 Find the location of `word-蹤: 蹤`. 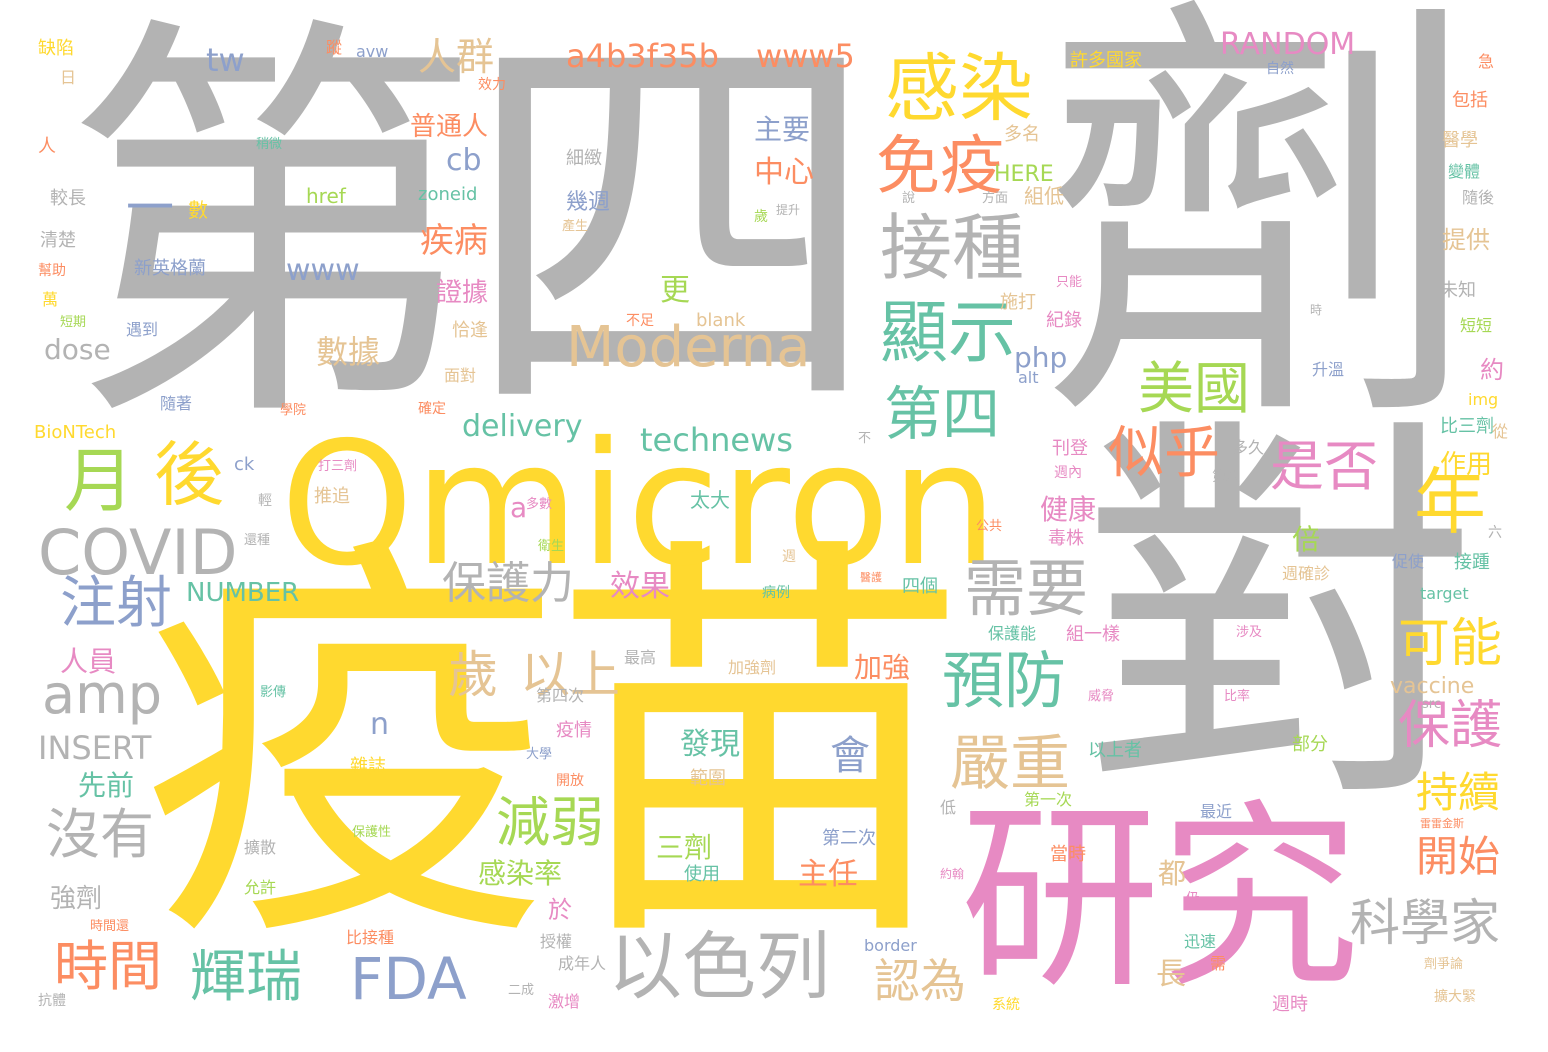

word-蹤: 蹤 is located at coordinates (334, 47).